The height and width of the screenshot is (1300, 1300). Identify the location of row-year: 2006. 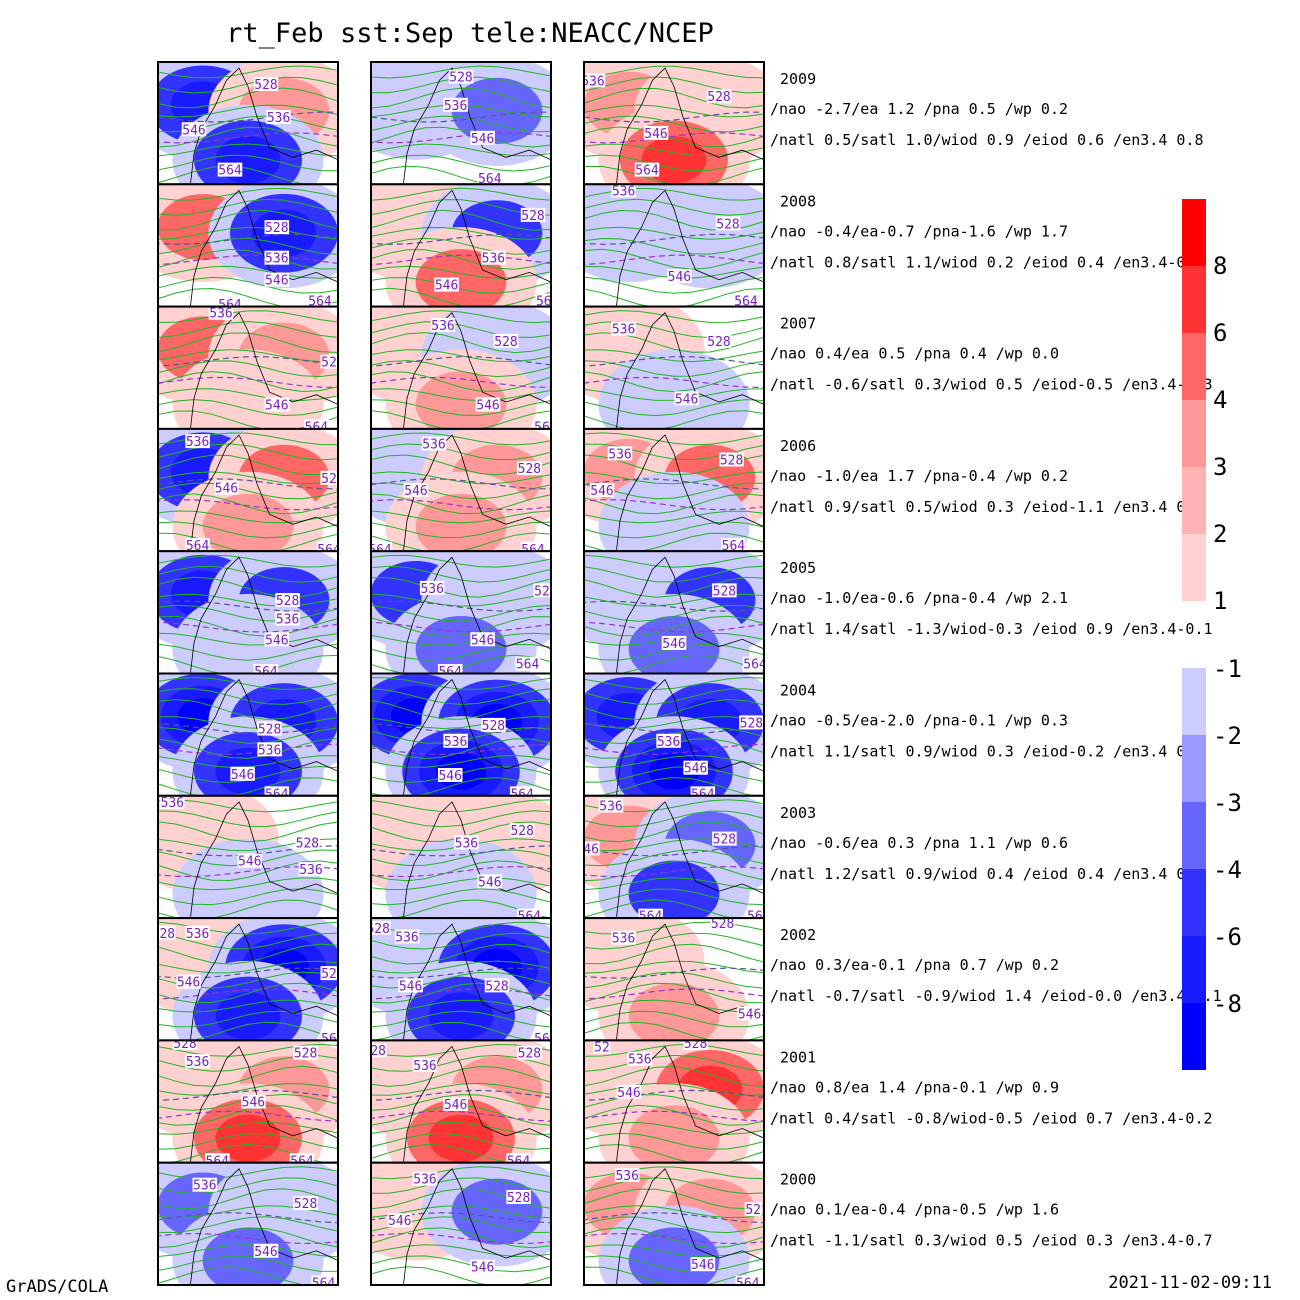
(798, 446).